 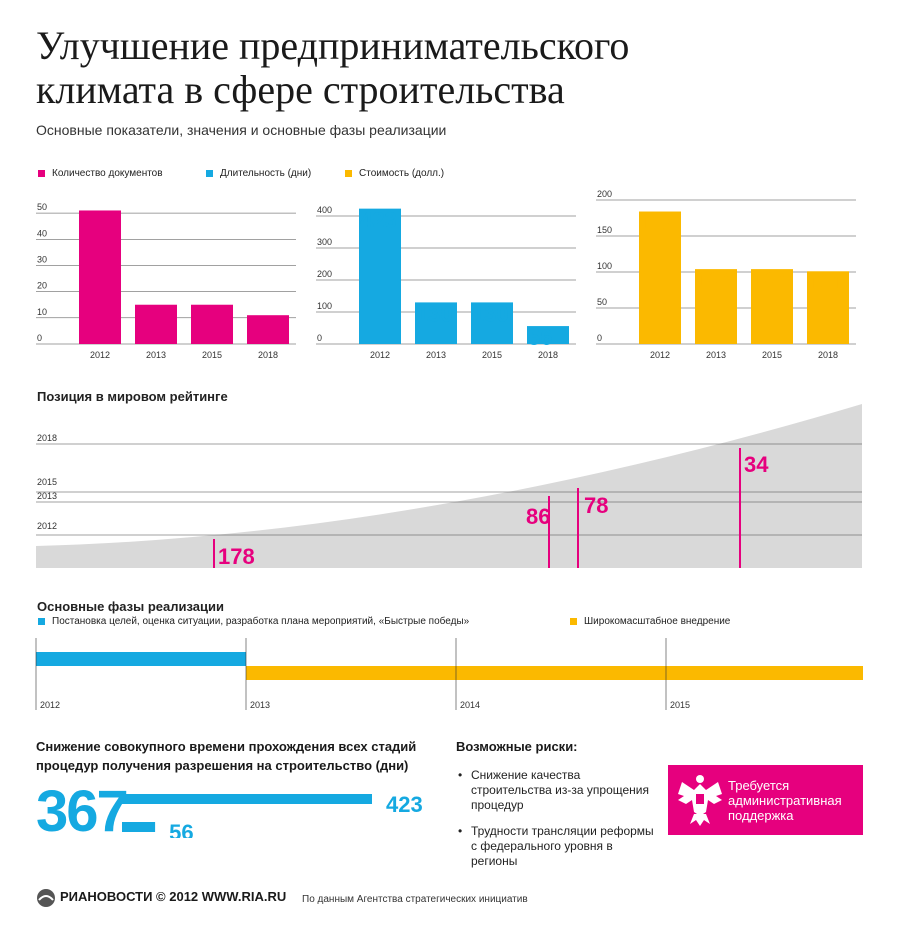 What do you see at coordinates (658, 223) in the screenshot?
I see `bar-value-label: 184` at bounding box center [658, 223].